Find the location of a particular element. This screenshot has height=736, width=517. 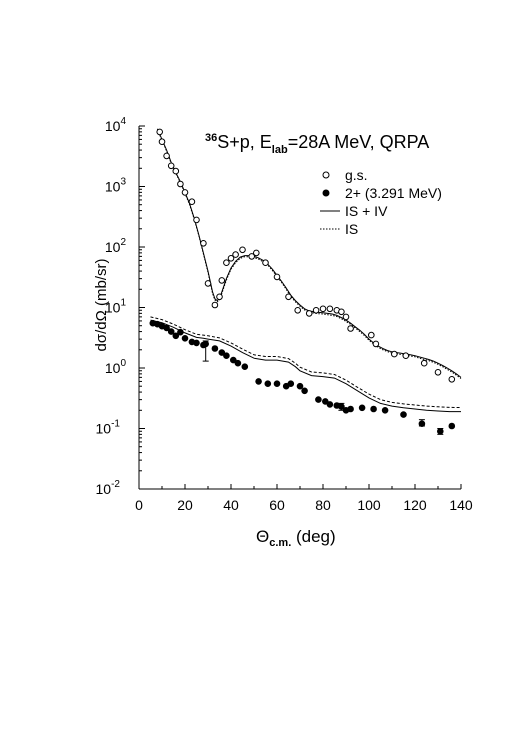

legend-marker-filled-circle is located at coordinates (326, 193).